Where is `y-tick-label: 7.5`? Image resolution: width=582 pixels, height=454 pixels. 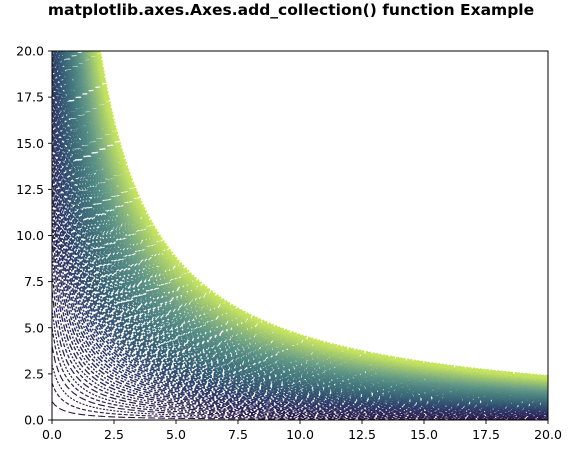
y-tick-label: 7.5 is located at coordinates (34, 281).